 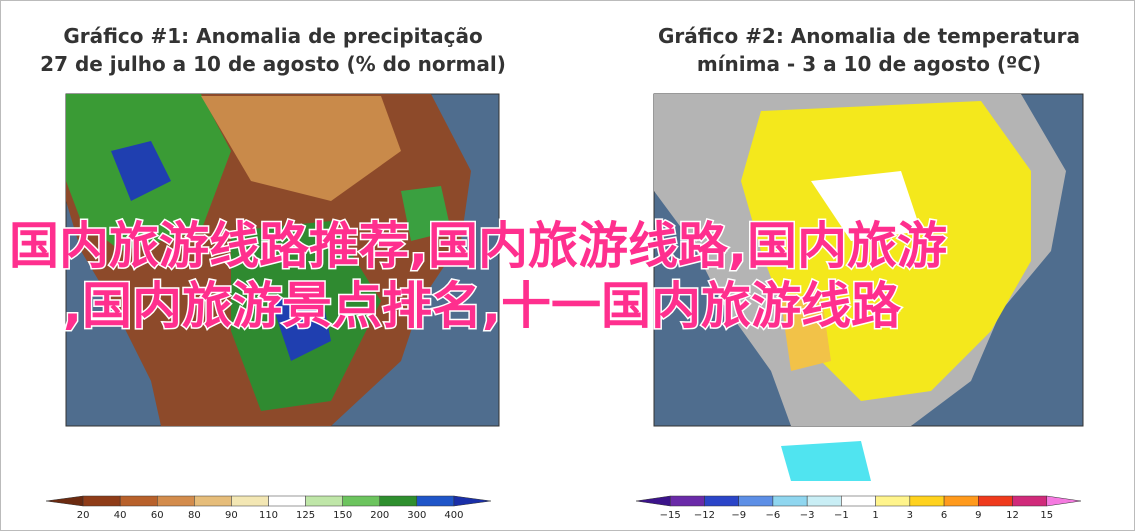 I want to click on colorbar: 20 40 60 80 90 110 125 150 200 300 400, so click(x=268, y=508).